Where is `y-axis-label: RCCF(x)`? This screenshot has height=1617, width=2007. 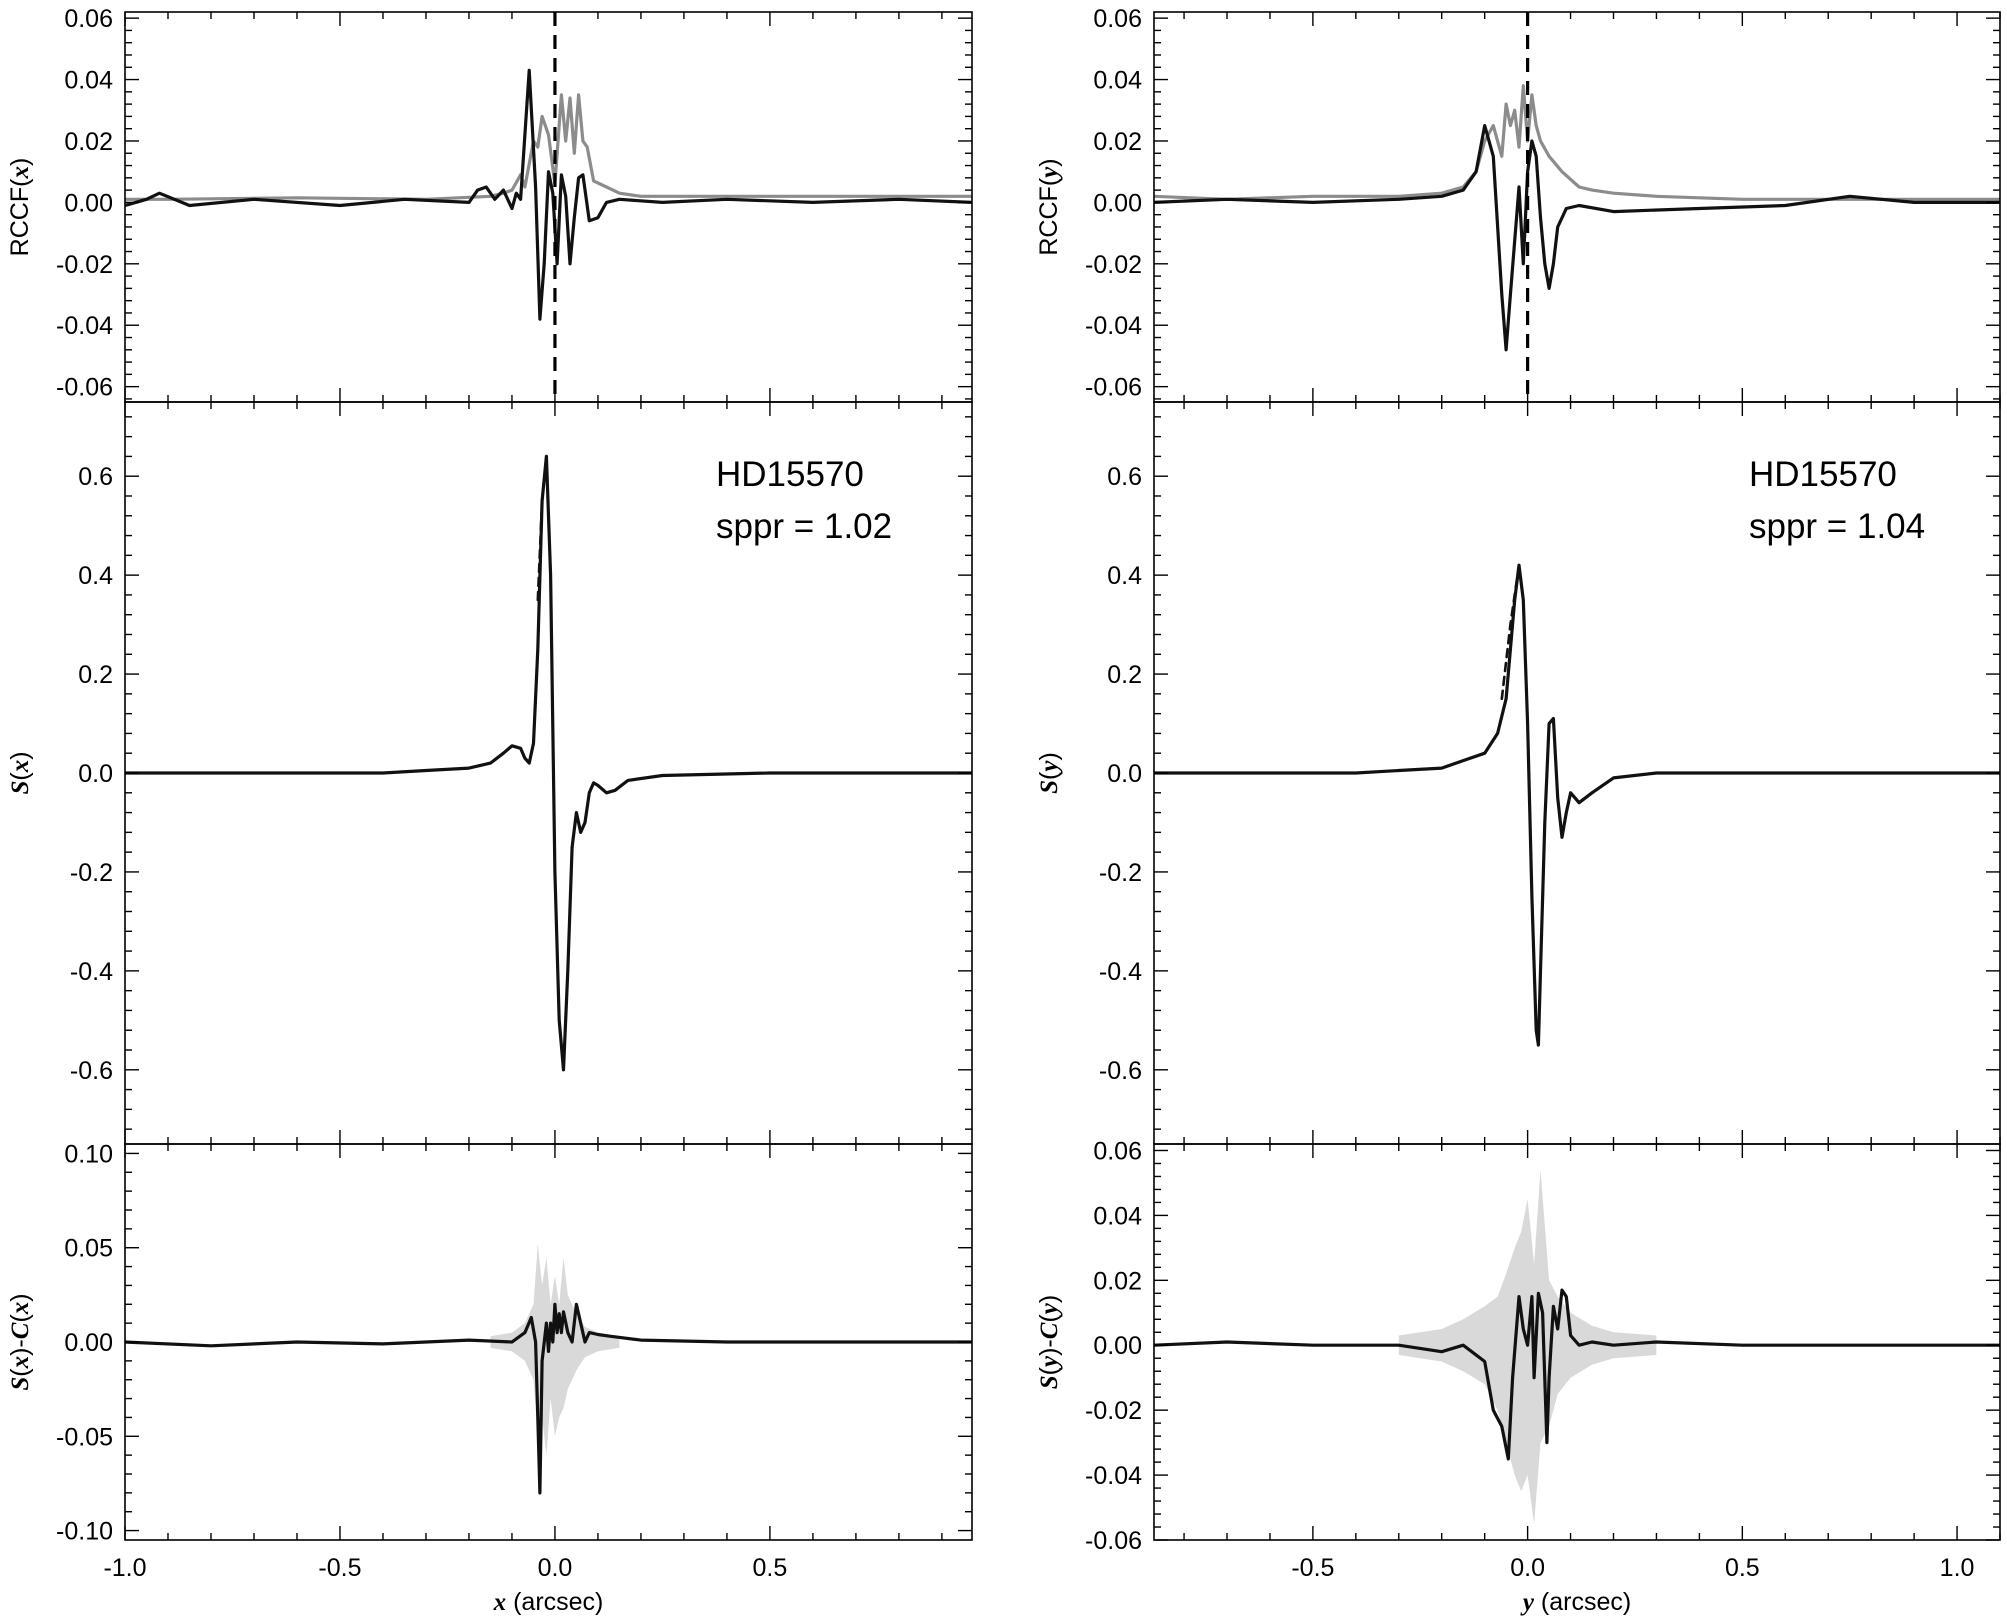
y-axis-label: RCCF(x) is located at coordinates (20, 207).